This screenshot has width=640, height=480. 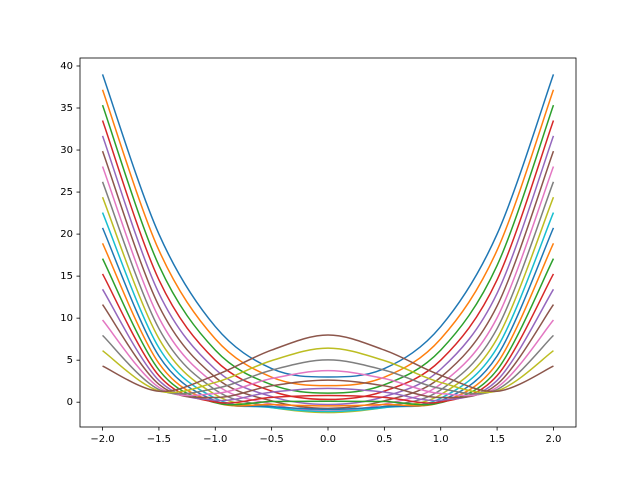 What do you see at coordinates (66, 150) in the screenshot?
I see `y-tick-label: 30` at bounding box center [66, 150].